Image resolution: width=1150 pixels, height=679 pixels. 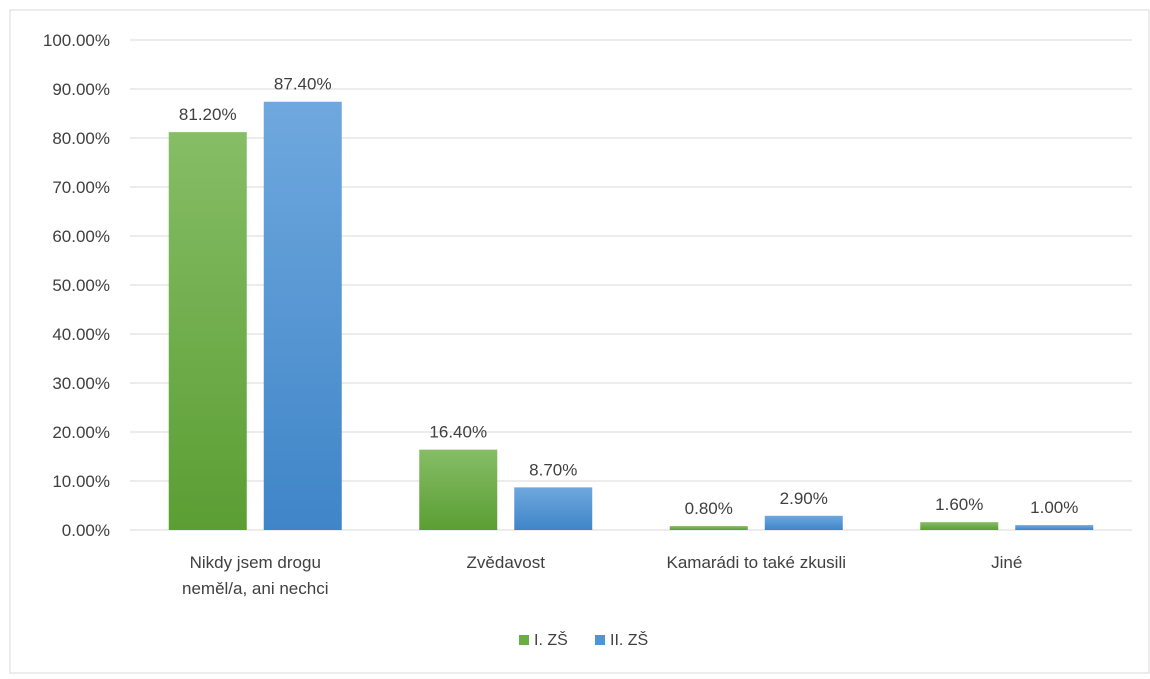 What do you see at coordinates (255, 562) in the screenshot?
I see `category-label: Nikdy jsem drogu` at bounding box center [255, 562].